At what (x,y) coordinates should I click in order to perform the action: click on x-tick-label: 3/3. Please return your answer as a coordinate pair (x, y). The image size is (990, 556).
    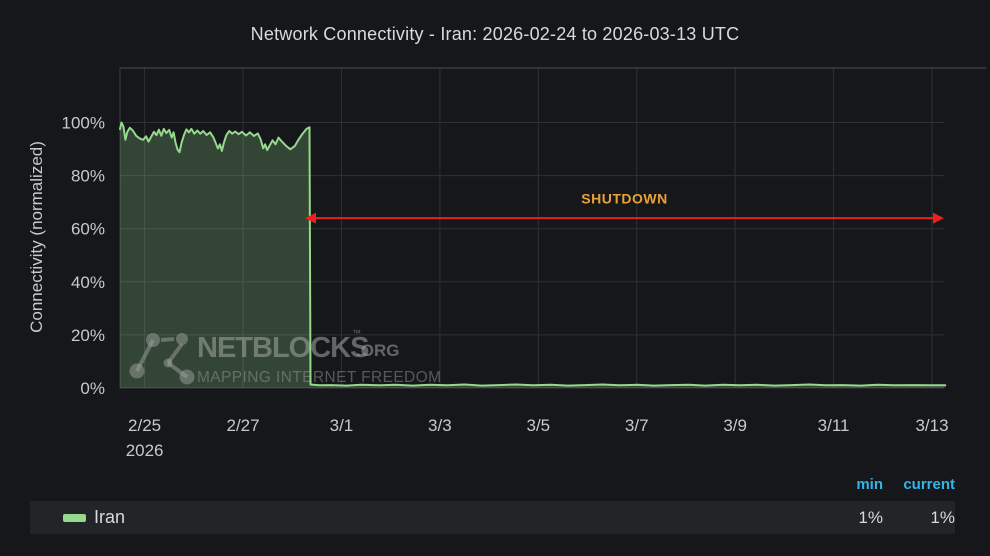
    Looking at the image, I should click on (440, 425).